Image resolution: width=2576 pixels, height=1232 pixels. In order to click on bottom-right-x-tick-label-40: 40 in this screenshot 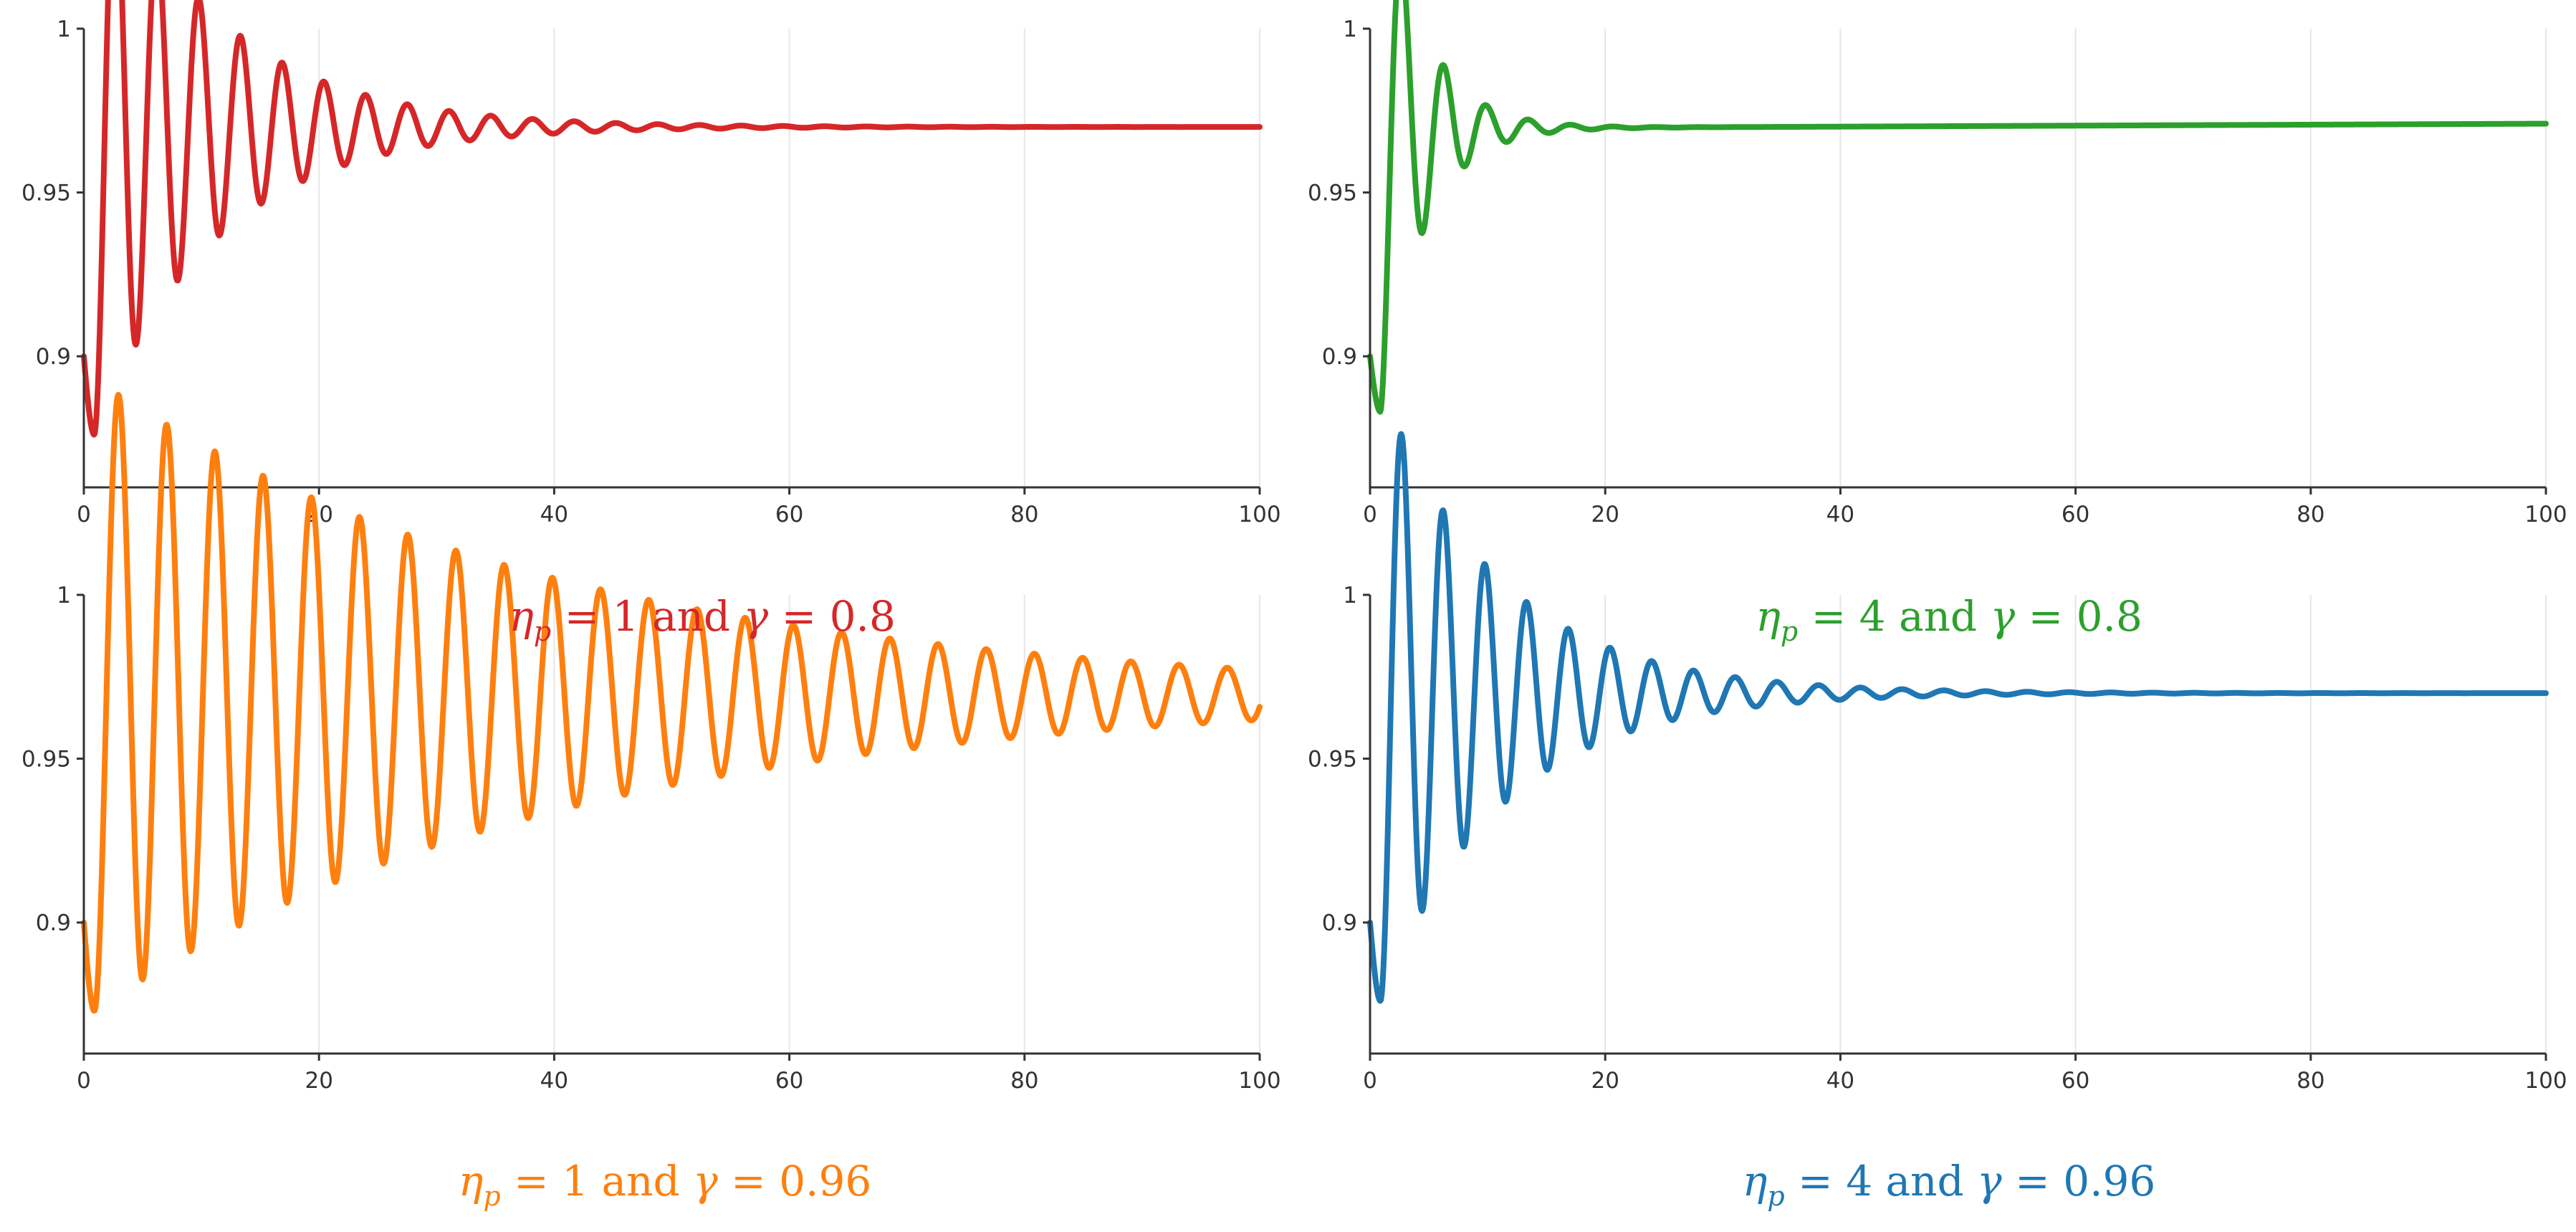, I will do `click(1840, 1081)`.